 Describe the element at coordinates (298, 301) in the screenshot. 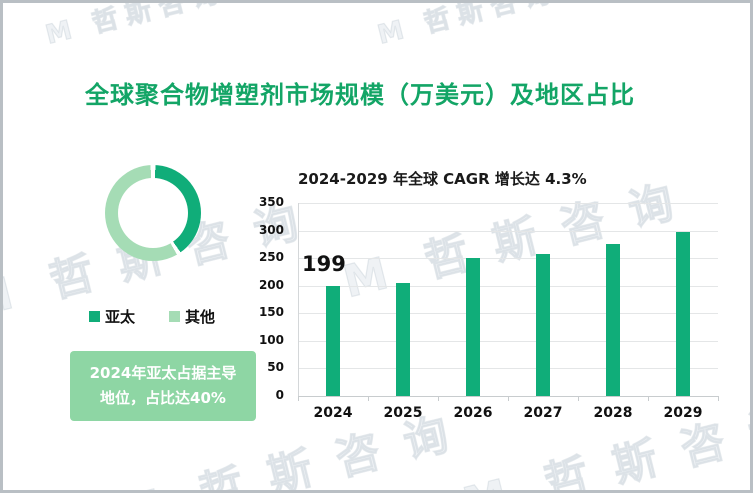

I see `y-axis-line` at that location.